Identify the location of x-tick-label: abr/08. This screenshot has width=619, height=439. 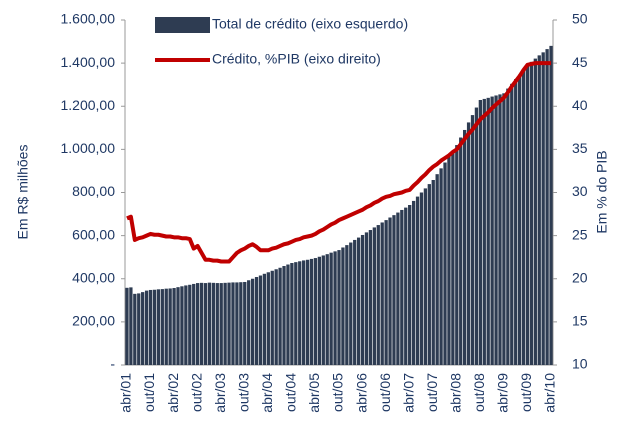
(456, 393).